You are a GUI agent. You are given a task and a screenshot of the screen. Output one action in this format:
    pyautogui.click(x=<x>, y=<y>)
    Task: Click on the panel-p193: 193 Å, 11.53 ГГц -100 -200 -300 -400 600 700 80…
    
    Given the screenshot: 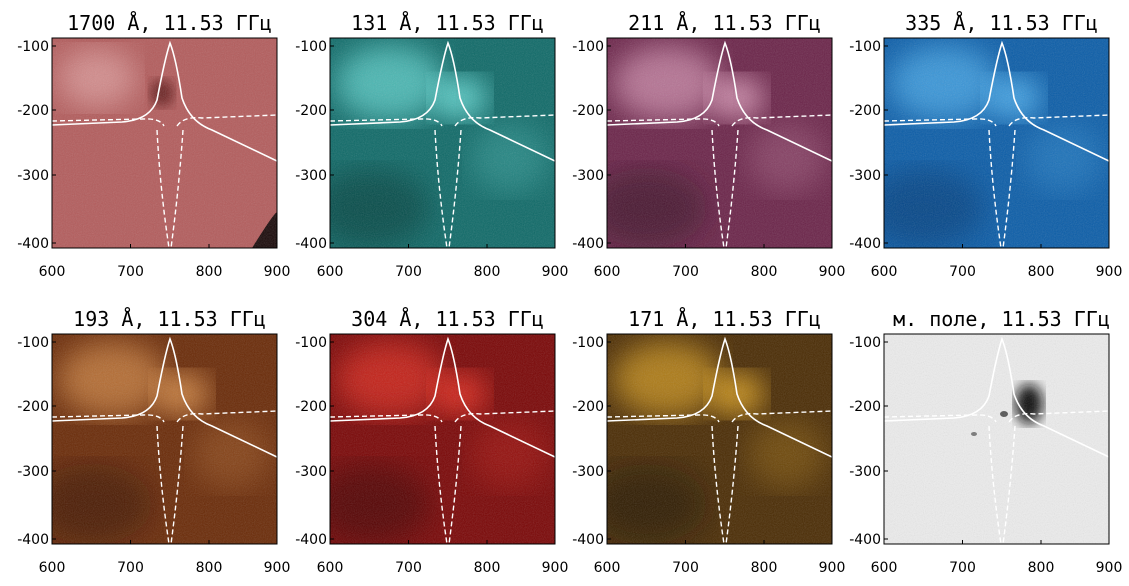 What is the action you would take?
    pyautogui.click(x=153, y=441)
    